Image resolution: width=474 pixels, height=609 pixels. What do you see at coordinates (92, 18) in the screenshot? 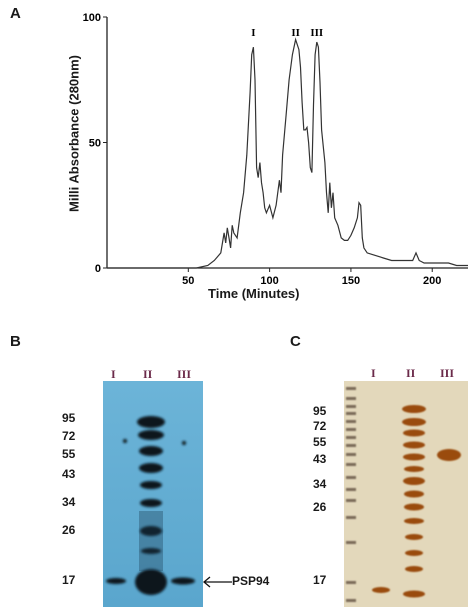
I see `y-tick-label: 100` at bounding box center [92, 18].